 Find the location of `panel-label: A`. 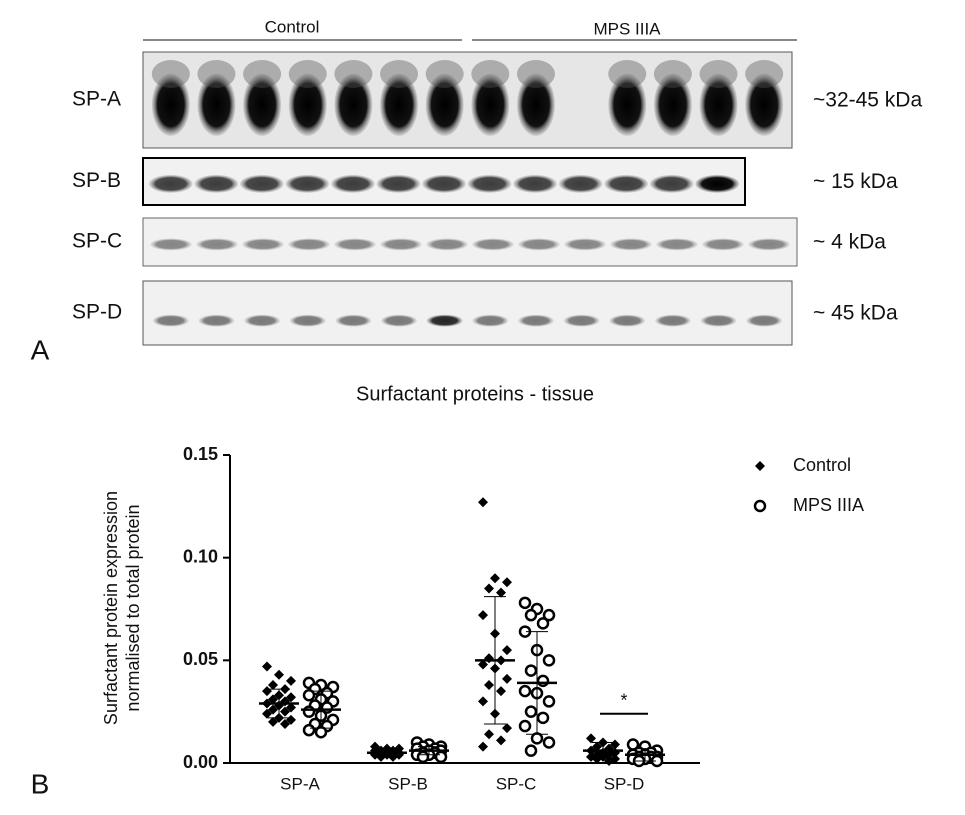

panel-label: A is located at coordinates (40, 349).